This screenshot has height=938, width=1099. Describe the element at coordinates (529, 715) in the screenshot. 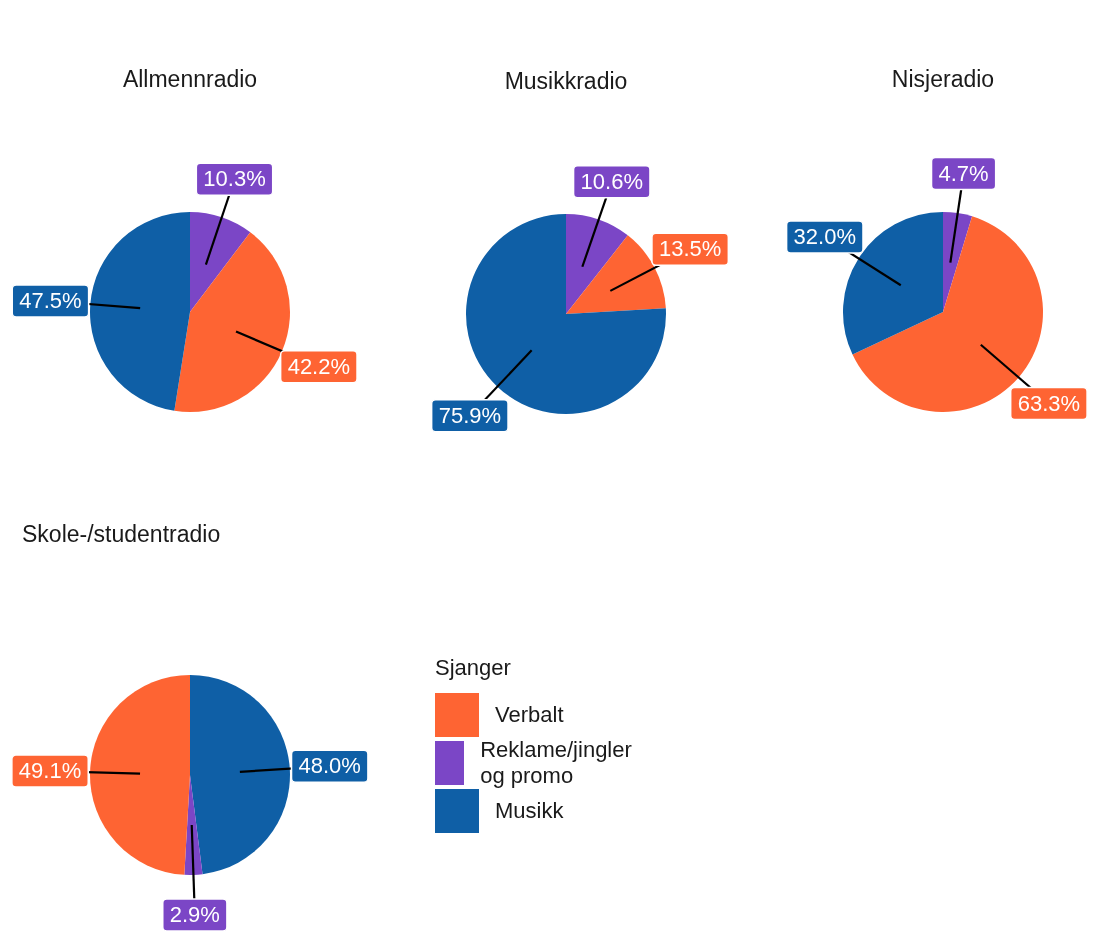

I see `legend-label: Verbalt` at that location.